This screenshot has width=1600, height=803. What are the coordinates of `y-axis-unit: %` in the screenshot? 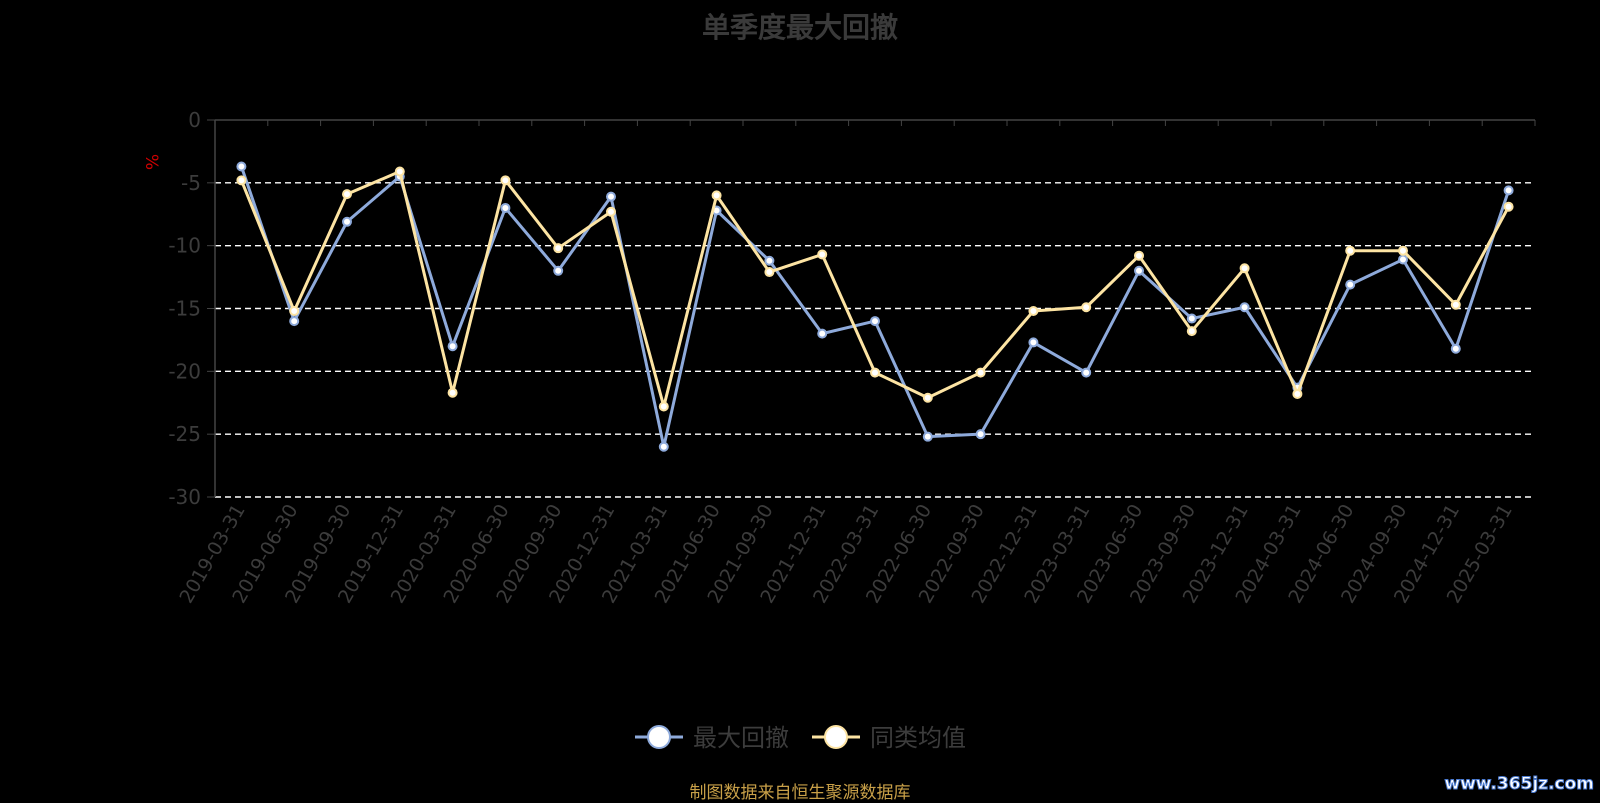 It's located at (151, 162).